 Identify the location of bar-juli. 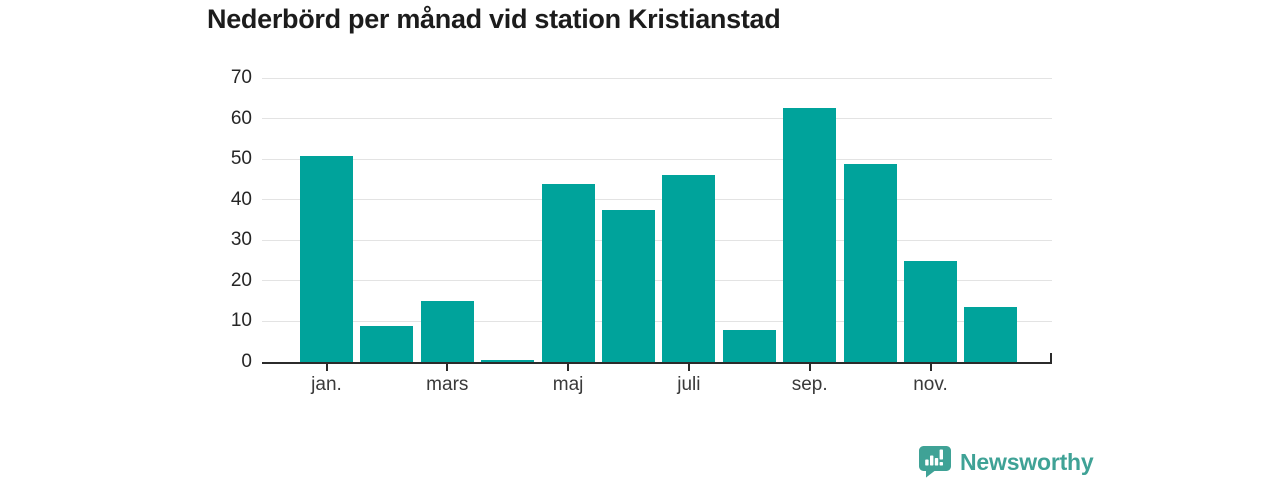
(689, 268).